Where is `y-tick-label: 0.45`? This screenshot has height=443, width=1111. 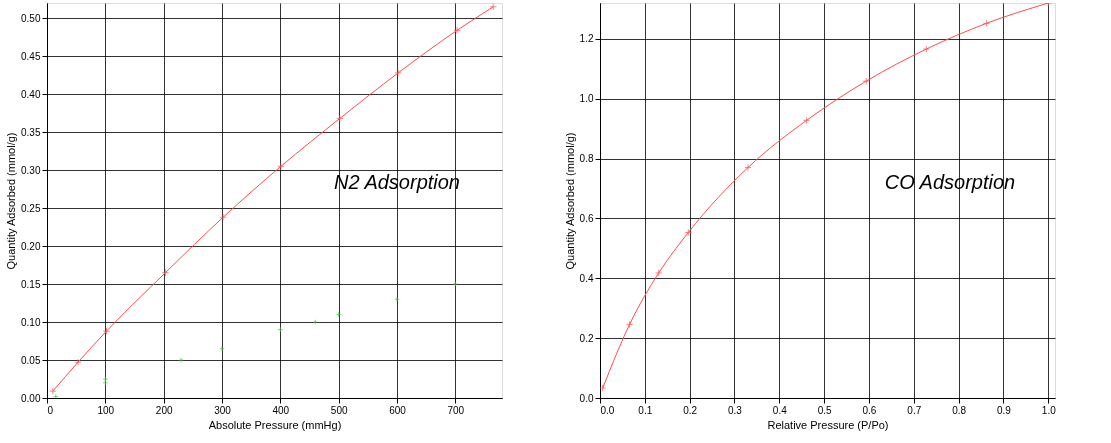
y-tick-label: 0.45 is located at coordinates (31, 56).